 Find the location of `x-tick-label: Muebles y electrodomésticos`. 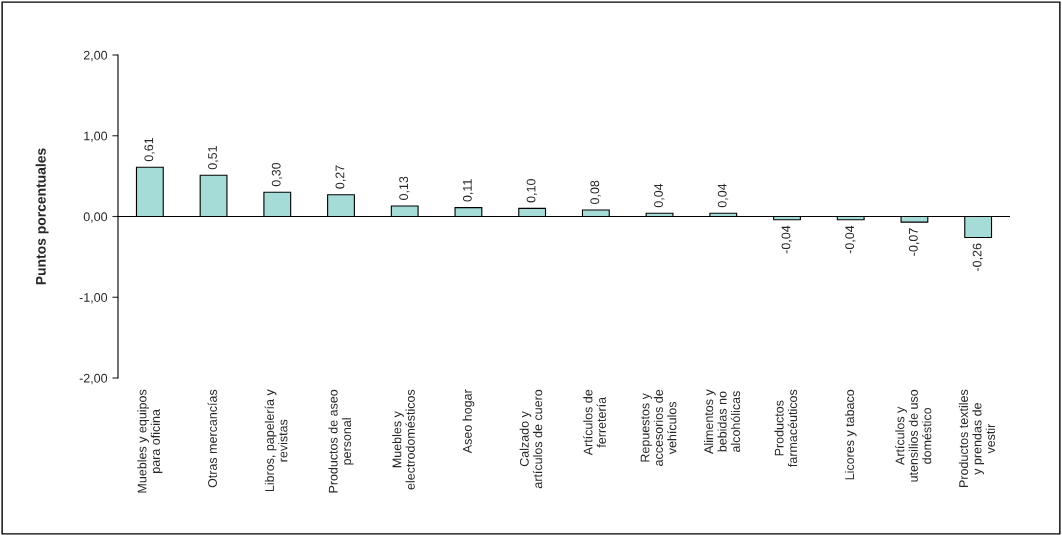

x-tick-label: Muebles y electrodomésticos is located at coordinates (403, 439).